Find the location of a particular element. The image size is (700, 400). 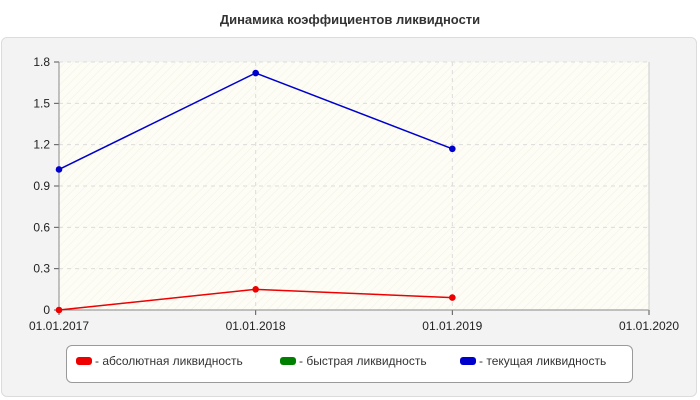

y-tick-label: 1.5 is located at coordinates (41, 103).